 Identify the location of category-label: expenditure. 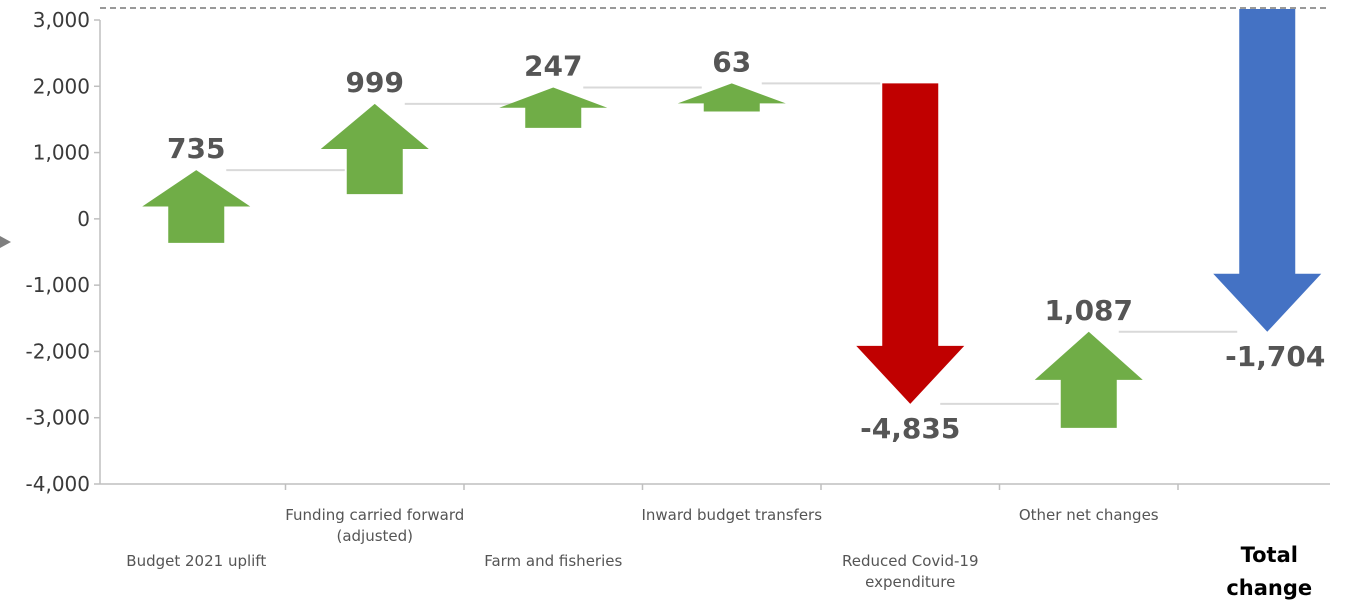
(910, 582).